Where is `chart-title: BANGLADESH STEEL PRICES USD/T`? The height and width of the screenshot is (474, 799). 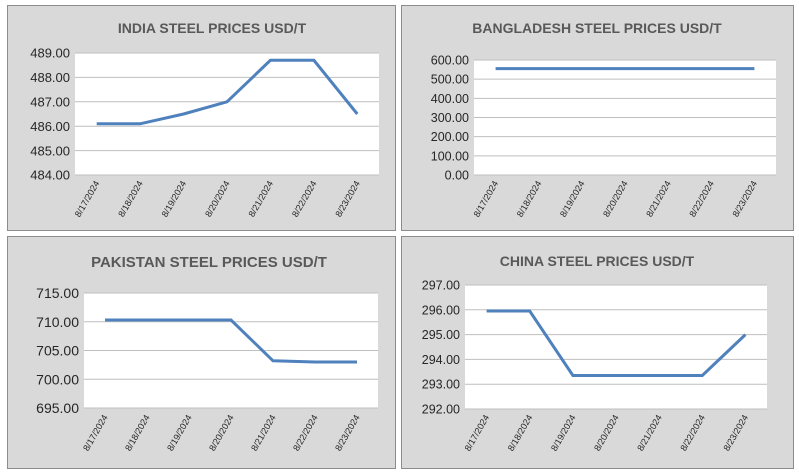 chart-title: BANGLADESH STEEL PRICES USD/T is located at coordinates (597, 28).